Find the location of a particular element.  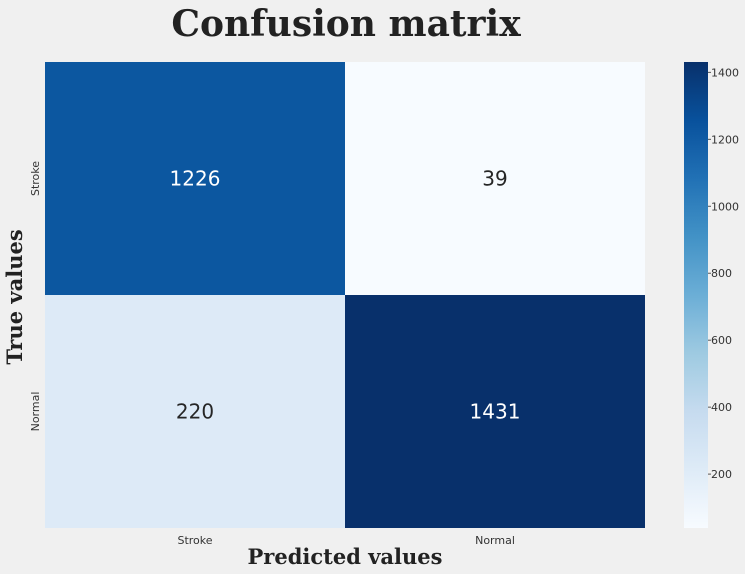

colorbar-tick-label: 800 is located at coordinates (721, 273).